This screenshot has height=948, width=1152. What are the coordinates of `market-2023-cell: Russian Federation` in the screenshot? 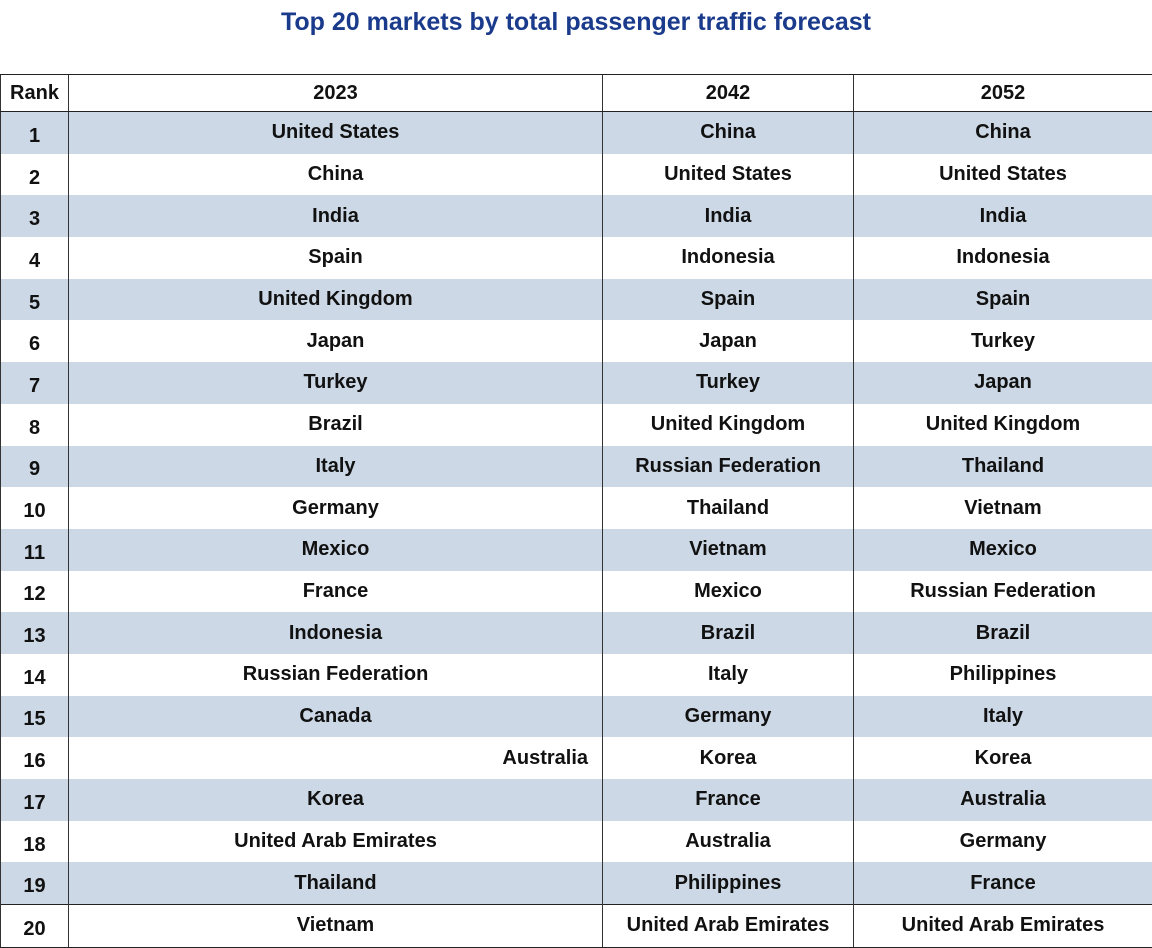 It's located at (336, 675).